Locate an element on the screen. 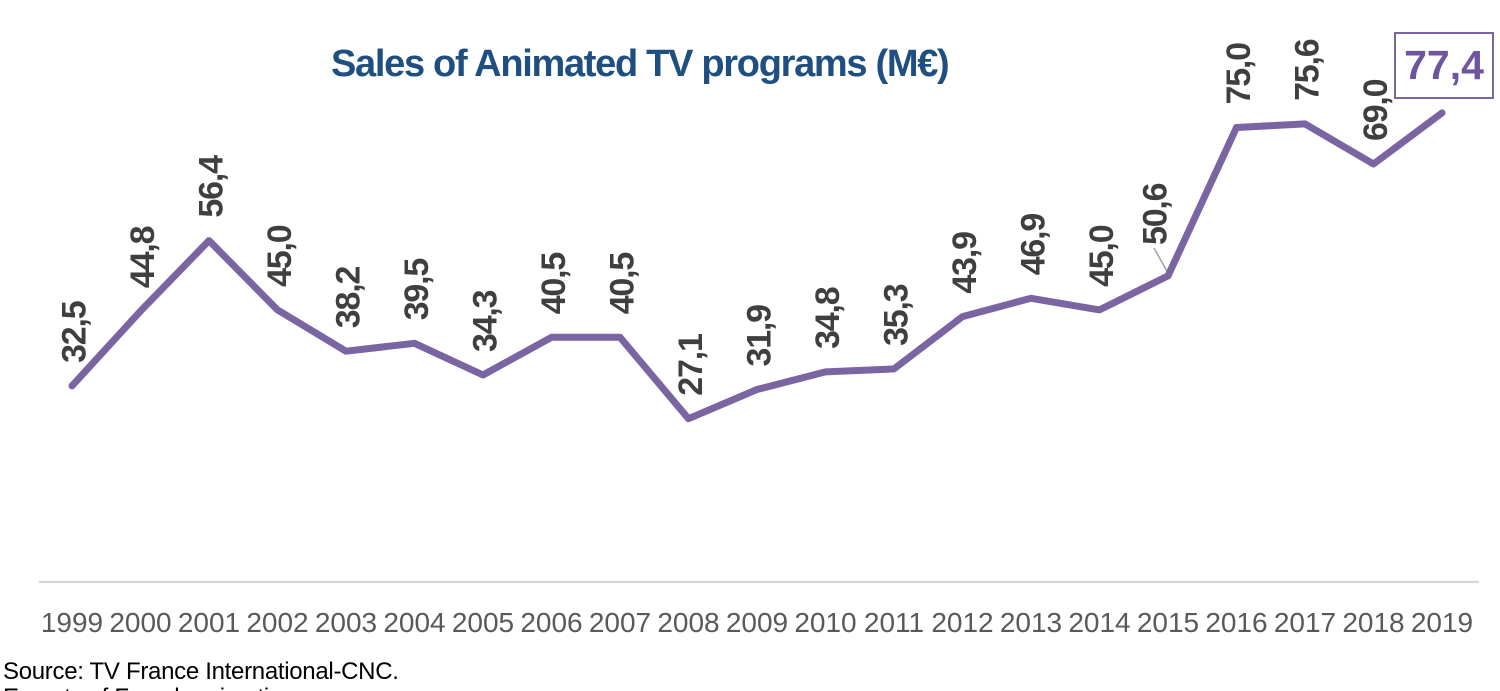 The image size is (1500, 691). svg-text: 27,1 is located at coordinates (691, 365).